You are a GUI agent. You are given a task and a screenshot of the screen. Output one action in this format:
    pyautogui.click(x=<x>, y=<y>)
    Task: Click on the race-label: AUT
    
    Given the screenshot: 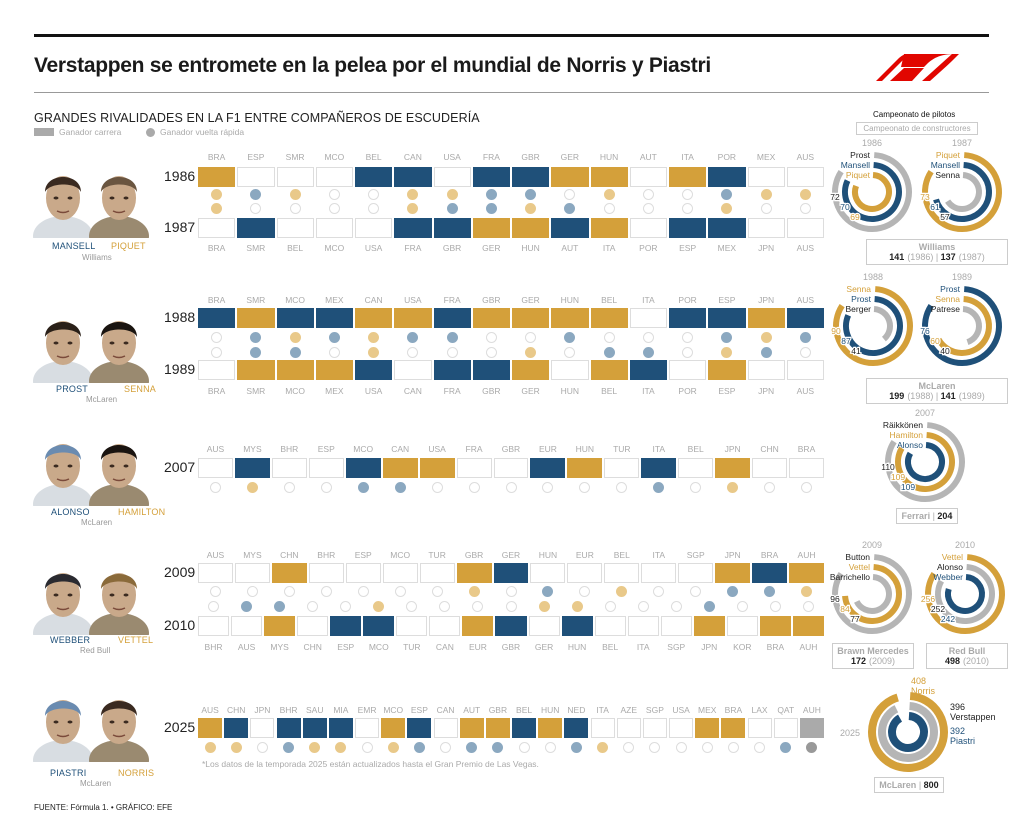 What is the action you would take?
    pyautogui.click(x=648, y=157)
    